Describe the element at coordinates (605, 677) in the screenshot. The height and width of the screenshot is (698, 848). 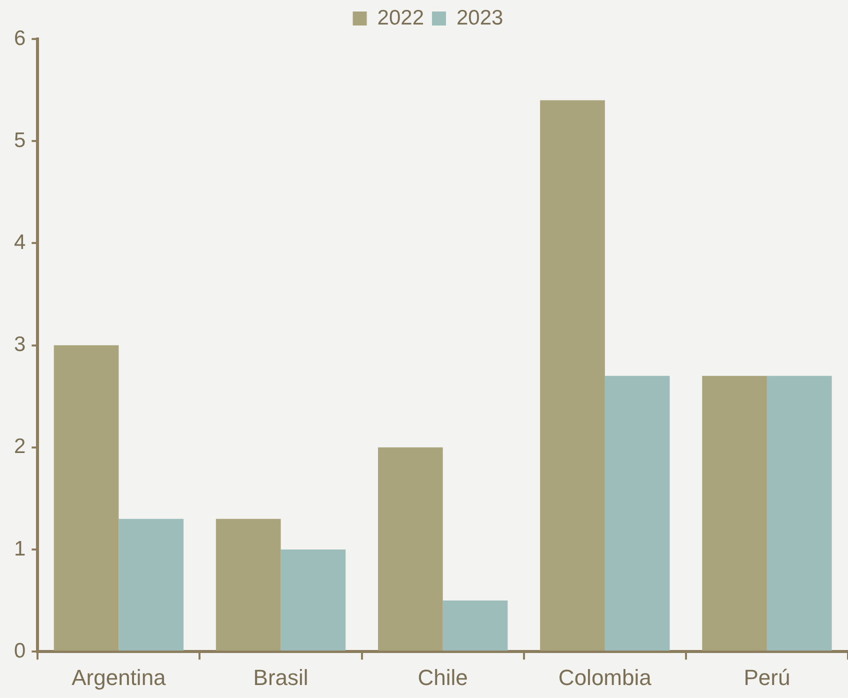
I see `x-tick-label: Colombia` at that location.